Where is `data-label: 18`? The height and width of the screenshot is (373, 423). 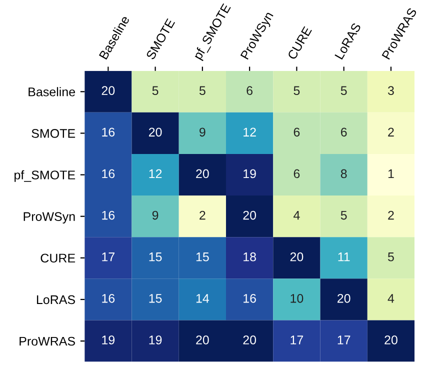 data-label: 18 is located at coordinates (250, 257).